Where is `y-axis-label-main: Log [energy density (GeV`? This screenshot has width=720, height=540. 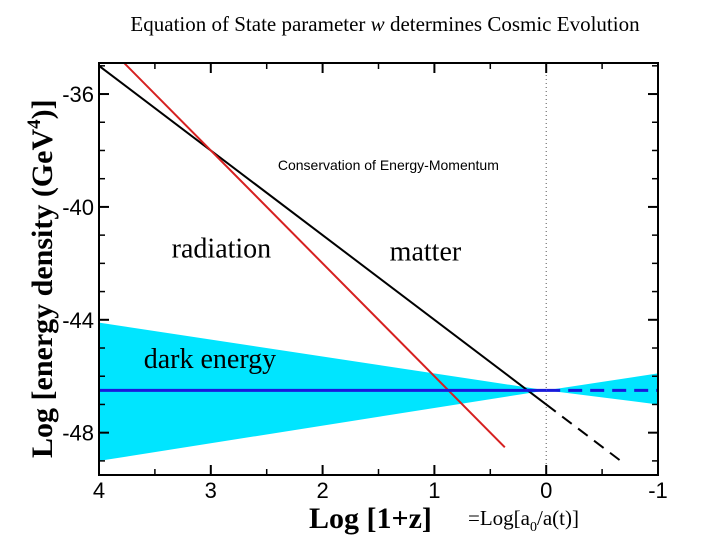
y-axis-label-main: Log [energy density (GeV is located at coordinates (42, 293).